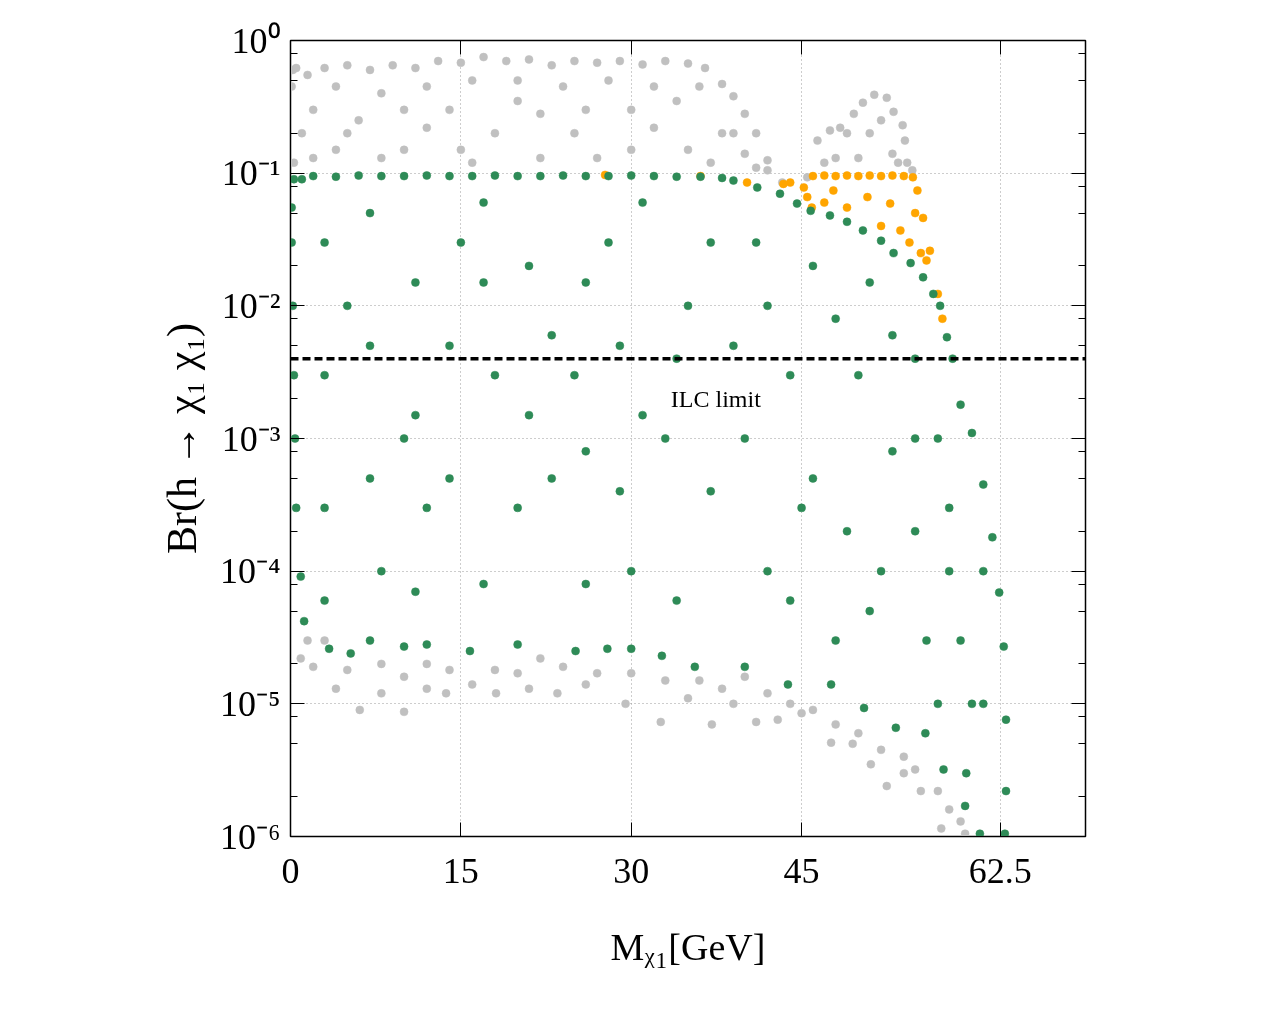 The height and width of the screenshot is (1024, 1280). I want to click on y-tick-label: 10⁰, so click(256, 40).